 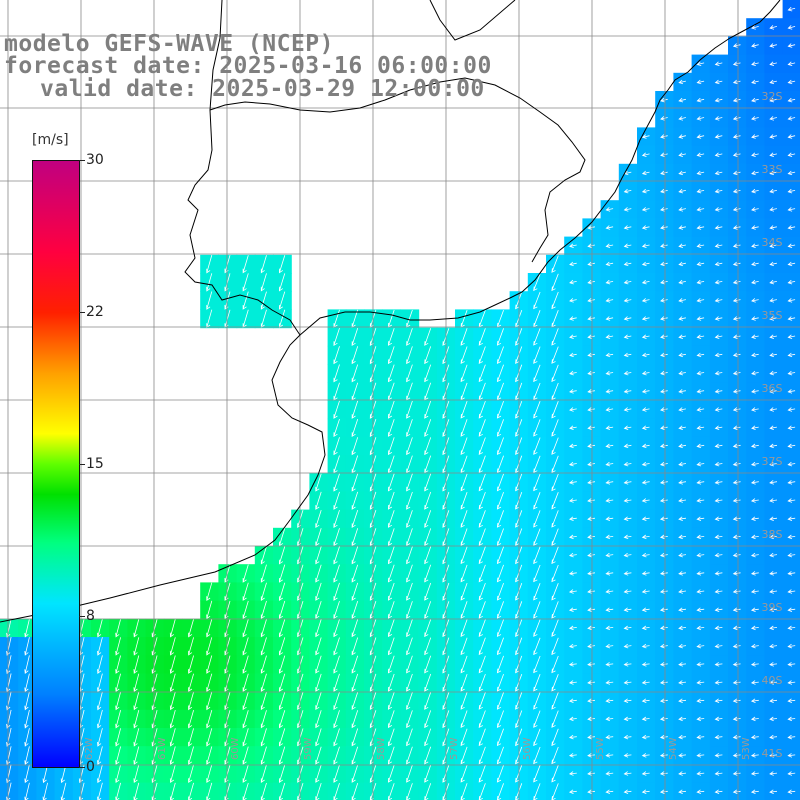 I want to click on forecast-date: forecast date: 2025-03-16 06:00:00, so click(x=248, y=66).